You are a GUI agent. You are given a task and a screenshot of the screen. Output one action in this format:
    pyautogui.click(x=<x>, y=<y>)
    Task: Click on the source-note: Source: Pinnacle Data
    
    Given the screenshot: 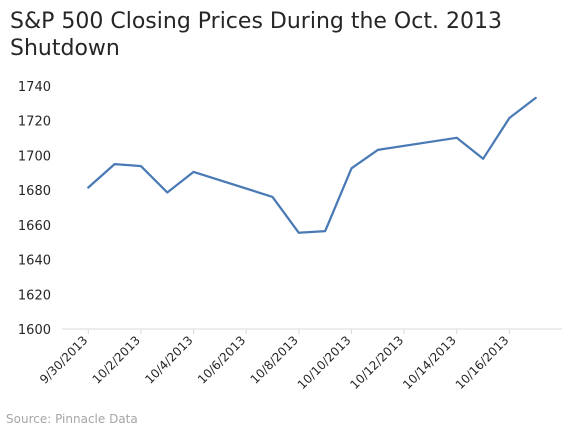 What is the action you would take?
    pyautogui.click(x=72, y=419)
    